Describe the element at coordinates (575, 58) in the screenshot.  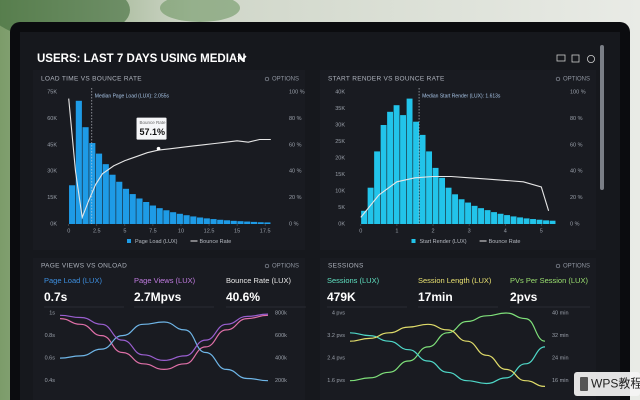
I see `icon-edit` at that location.